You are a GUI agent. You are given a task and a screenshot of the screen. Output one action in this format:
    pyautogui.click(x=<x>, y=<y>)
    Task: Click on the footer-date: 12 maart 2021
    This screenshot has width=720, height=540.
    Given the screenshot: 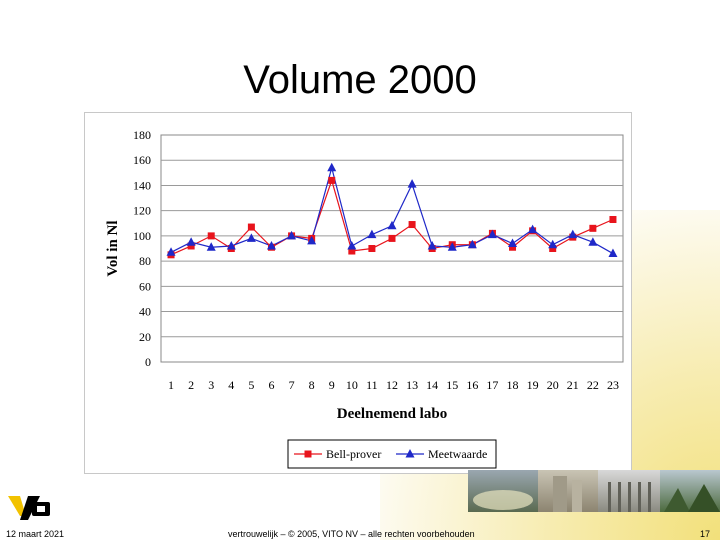 What is the action you would take?
    pyautogui.click(x=35, y=534)
    